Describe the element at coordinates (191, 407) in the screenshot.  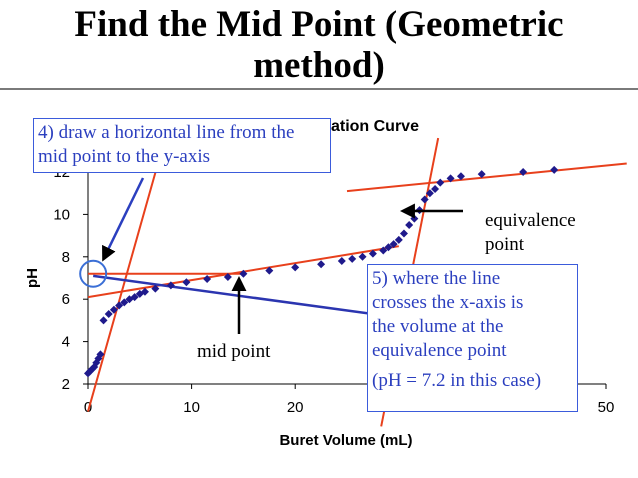
I see `x-tick-label: 10` at that location.